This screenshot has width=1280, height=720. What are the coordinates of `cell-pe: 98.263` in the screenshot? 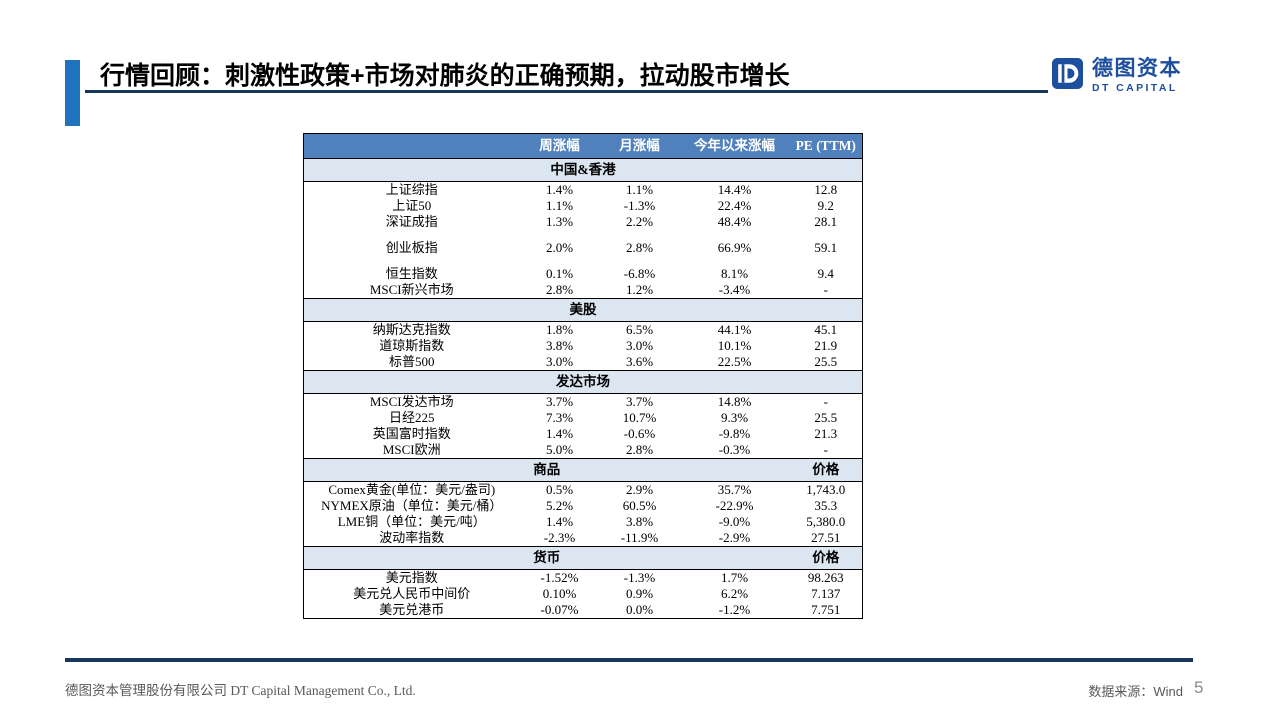 It's located at (825, 577).